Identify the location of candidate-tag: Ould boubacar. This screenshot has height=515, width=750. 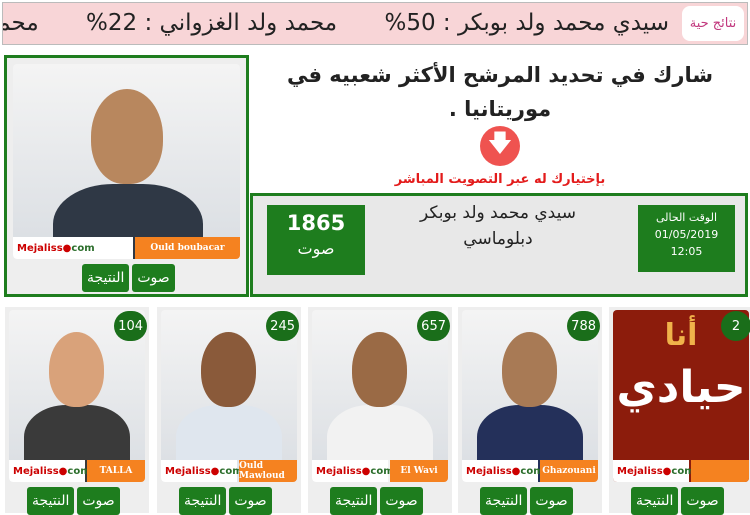
(187, 248).